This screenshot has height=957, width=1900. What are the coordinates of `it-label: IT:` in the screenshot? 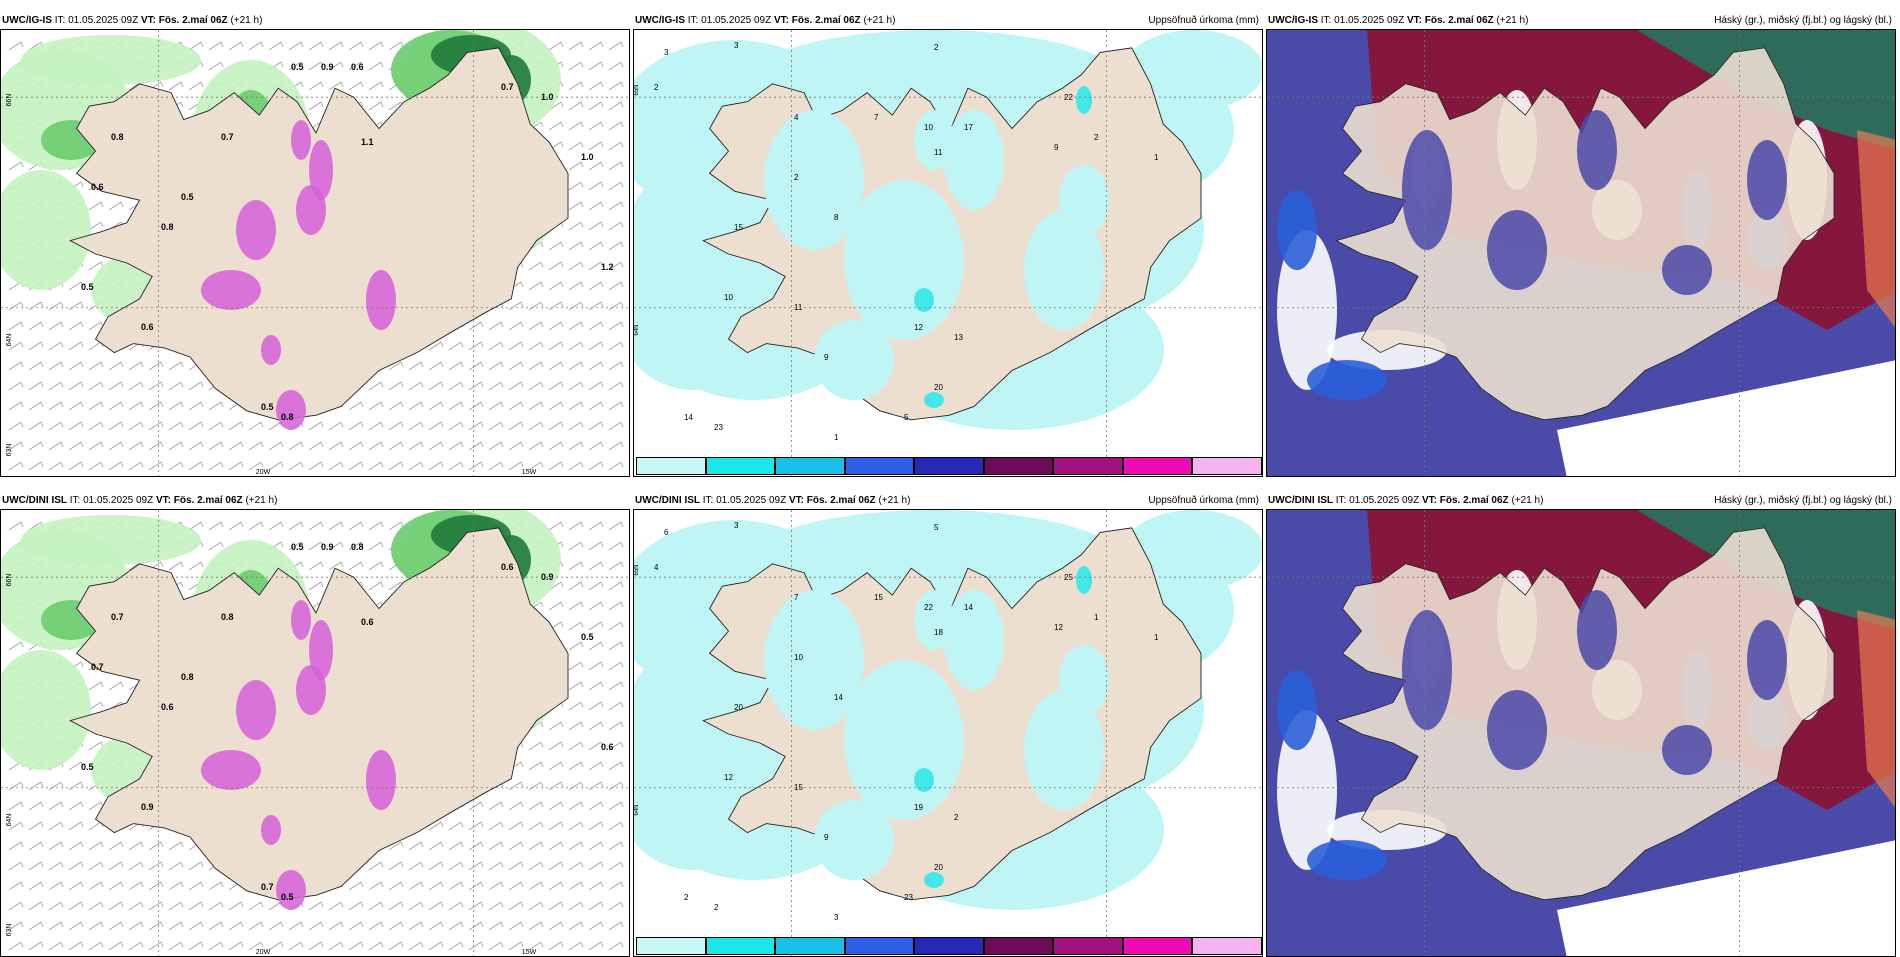 It's located at (708, 500).